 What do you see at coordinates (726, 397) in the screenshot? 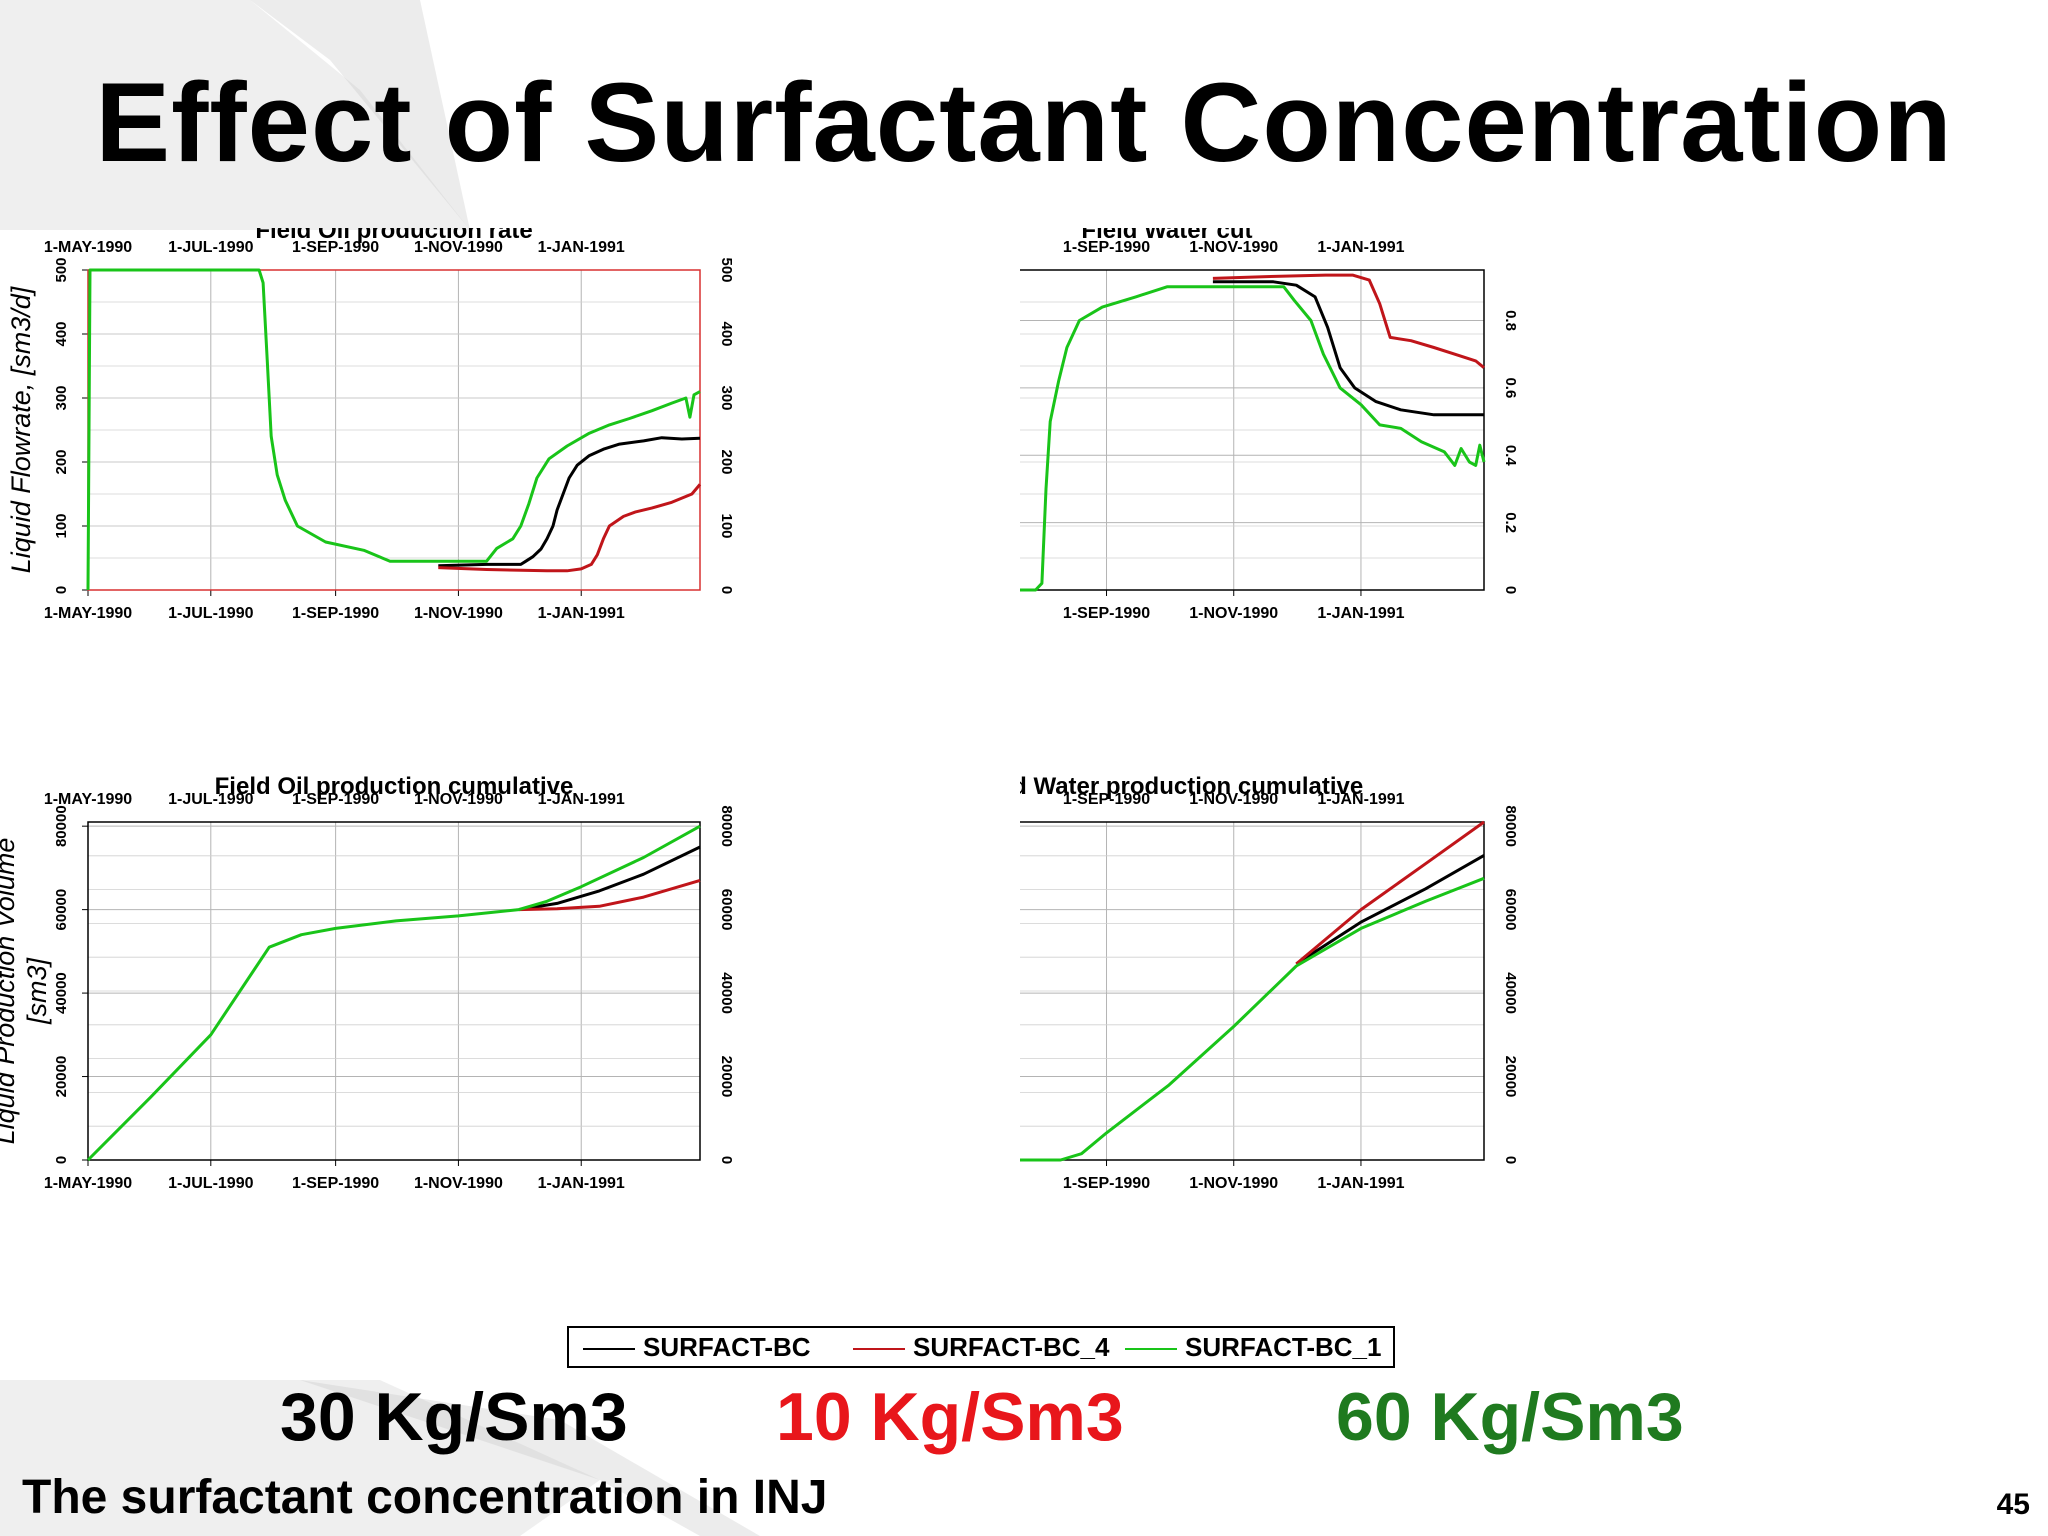
I see `y-tick-label-right: 300` at bounding box center [726, 397].